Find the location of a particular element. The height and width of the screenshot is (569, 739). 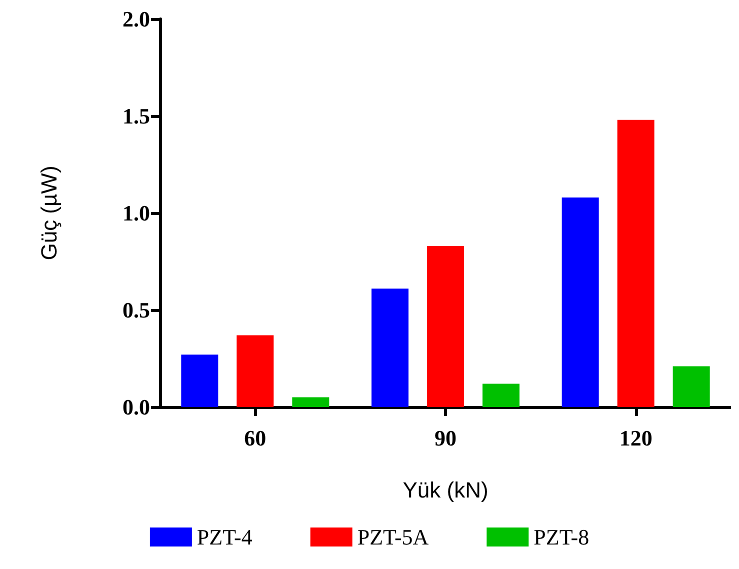

y-tick-label: 0.0 is located at coordinates (136, 407).